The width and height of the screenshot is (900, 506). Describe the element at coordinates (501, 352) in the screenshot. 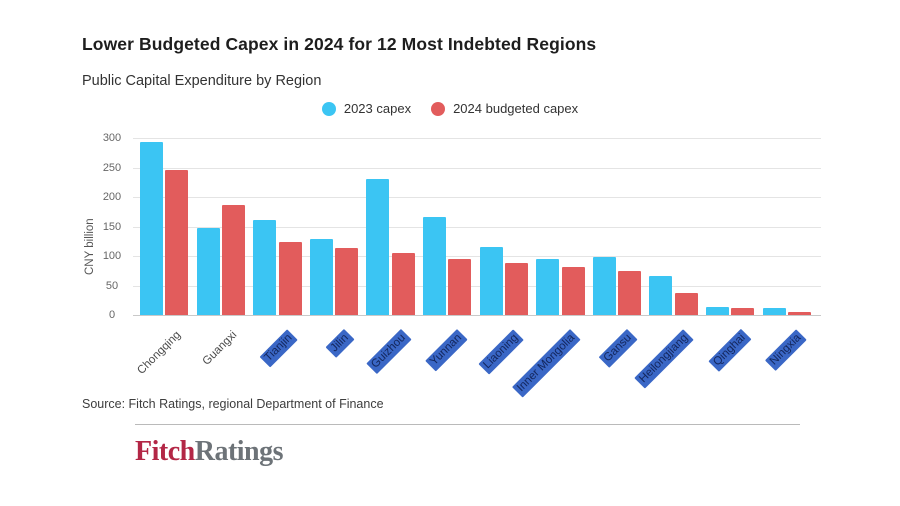

I see `x-axis-label-liaoning: Liaoning` at that location.